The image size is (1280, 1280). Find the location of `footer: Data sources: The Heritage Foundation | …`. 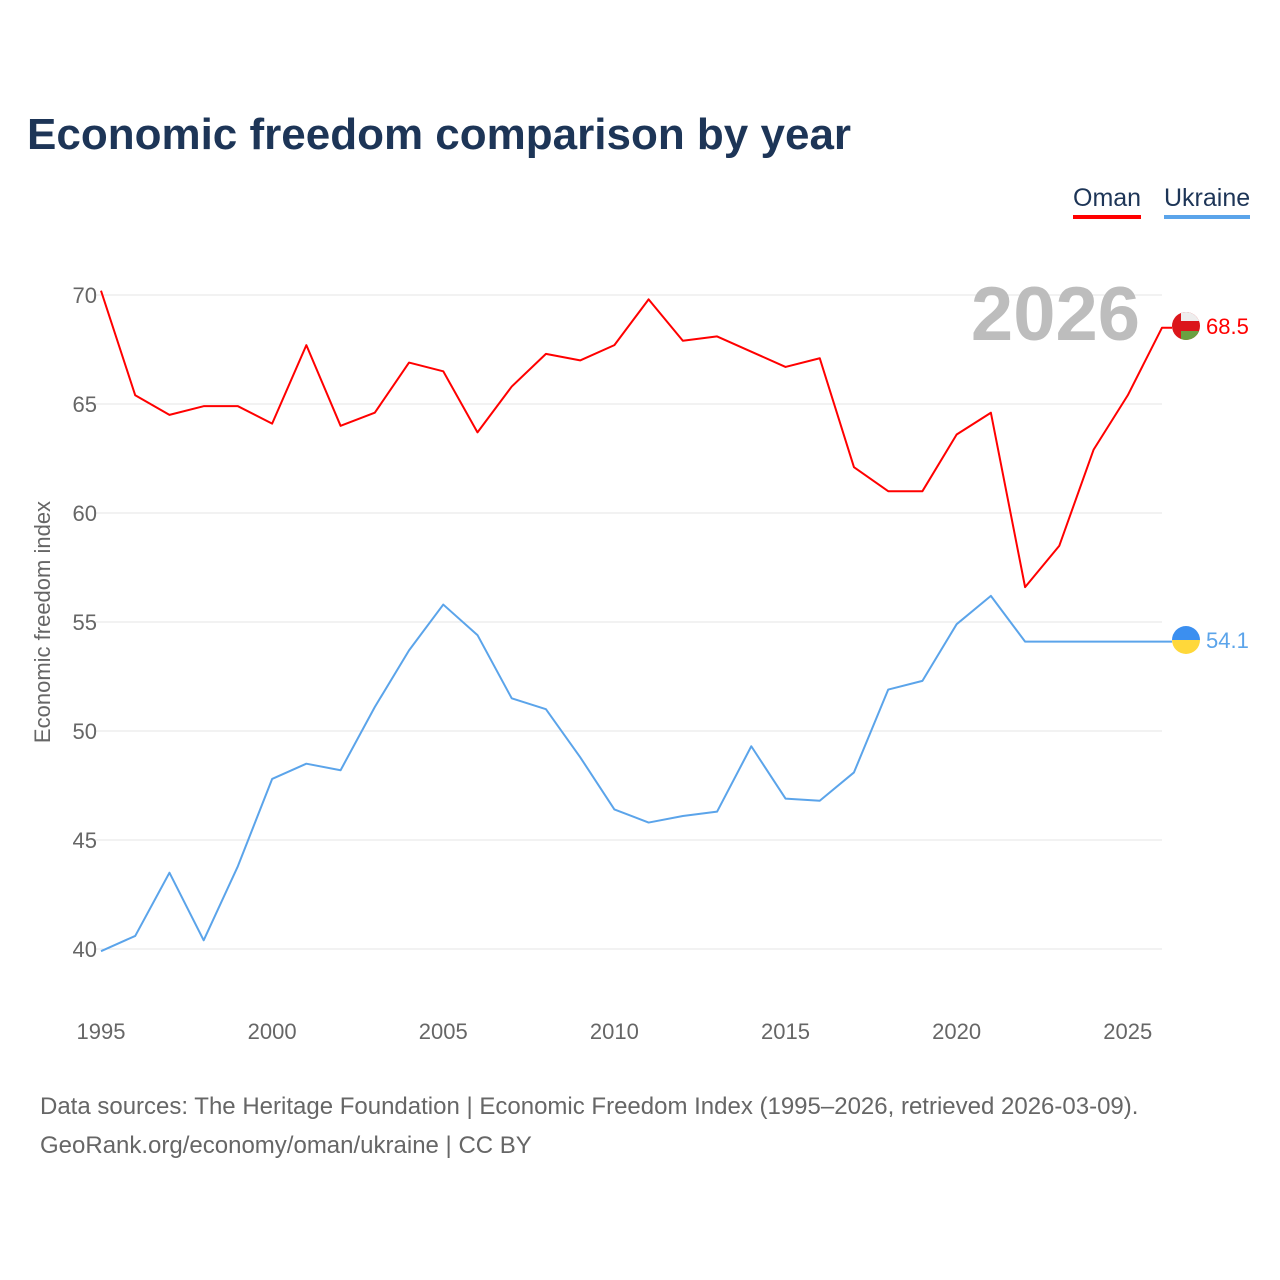

footer: Data sources: The Heritage Foundation | … is located at coordinates (589, 1126).